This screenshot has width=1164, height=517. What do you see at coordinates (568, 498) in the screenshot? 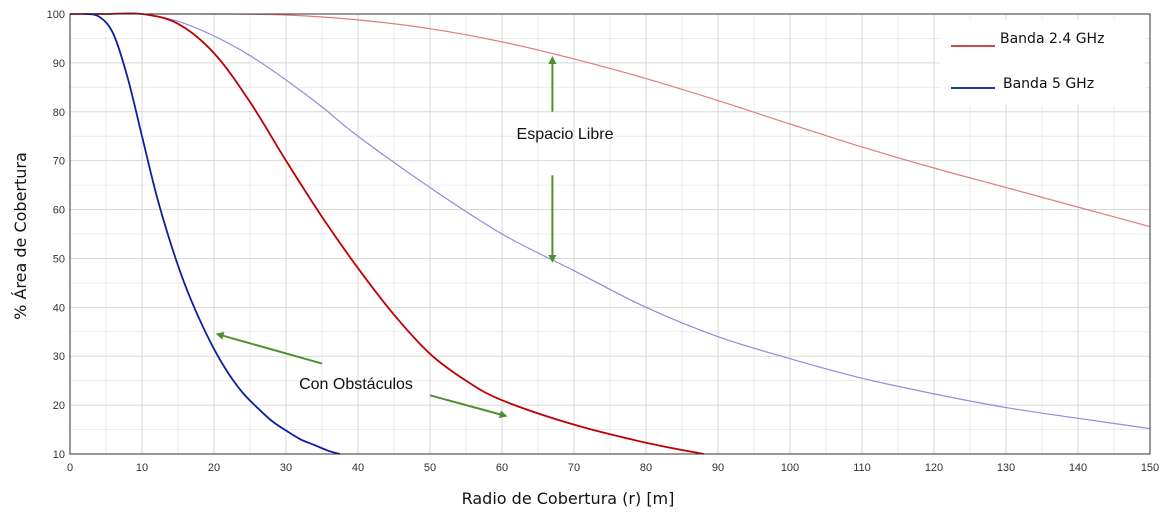
I see `x-axis-title: Radio de Cobertura (r) [m]` at bounding box center [568, 498].